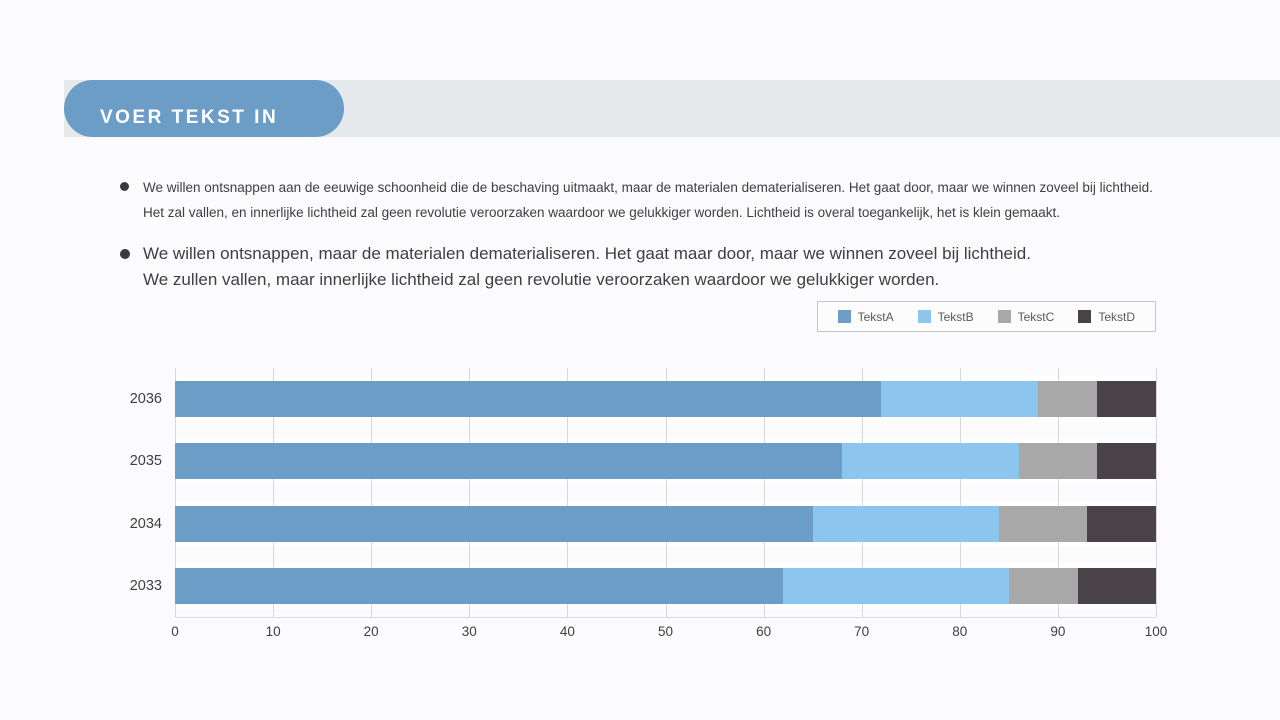 This screenshot has width=1280, height=720. Describe the element at coordinates (1116, 316) in the screenshot. I see `legend-label: TekstD` at that location.